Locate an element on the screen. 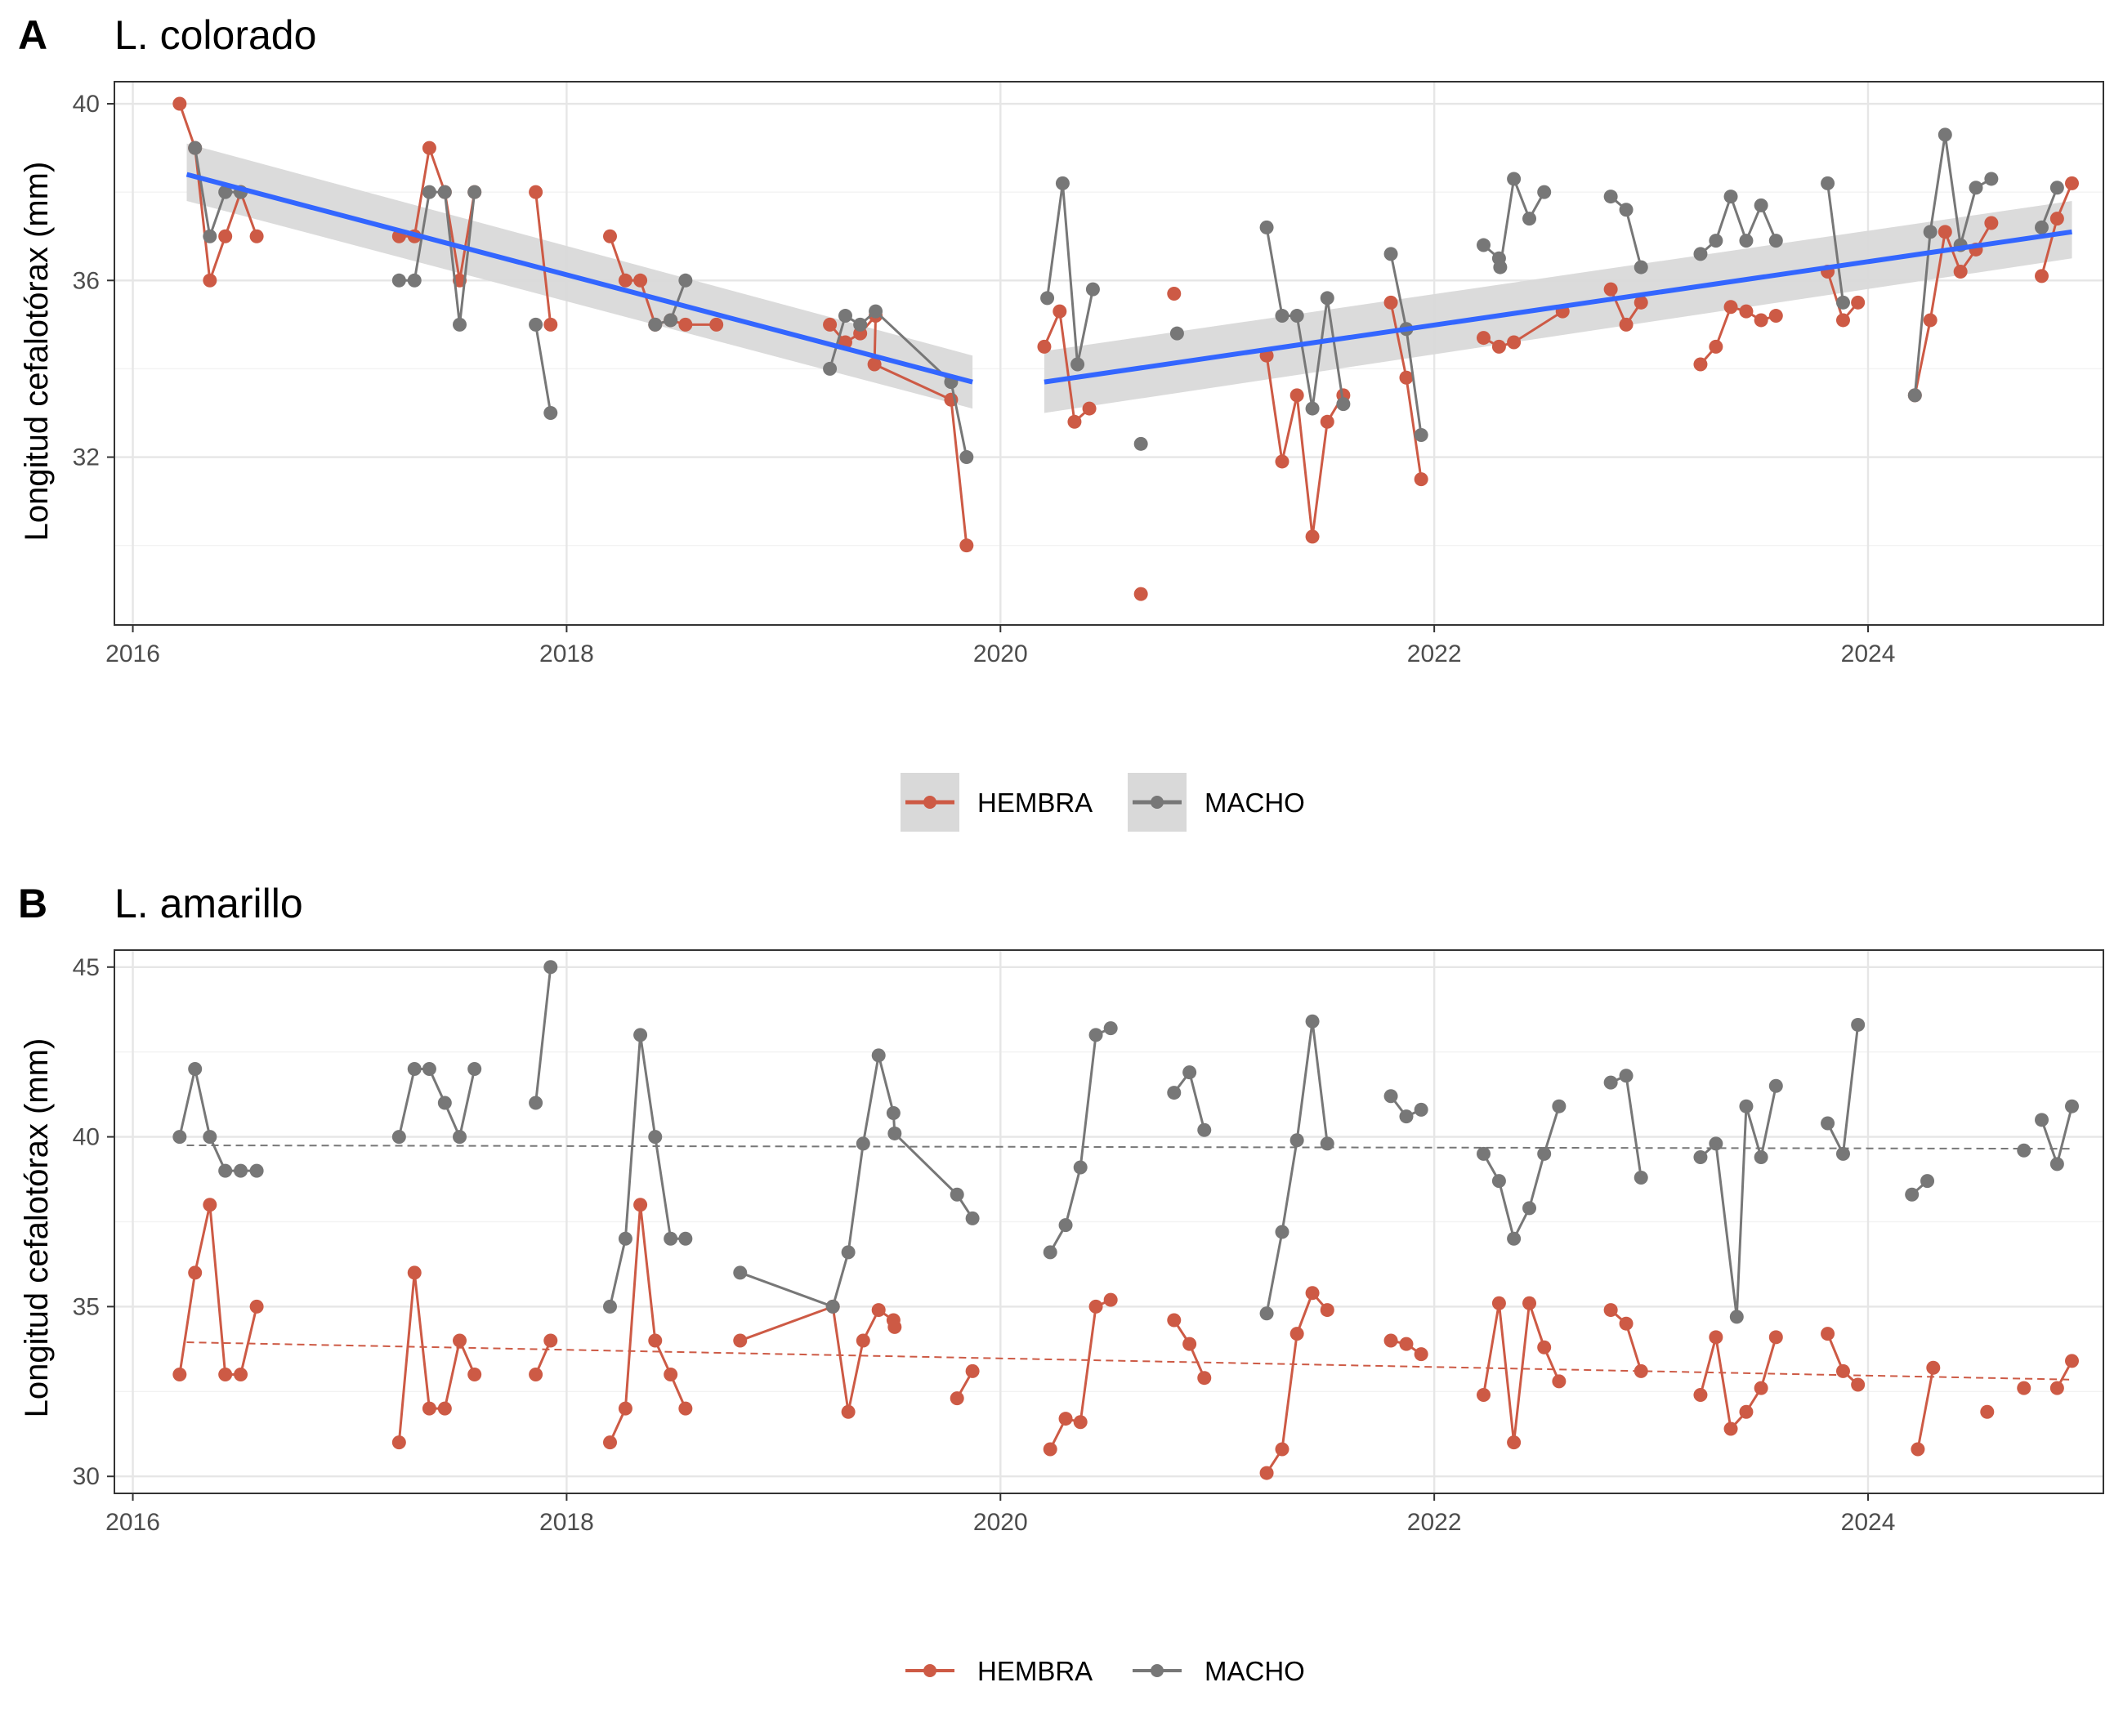 This screenshot has width=2123, height=1736. chart-a-x-tick-label: 2022 is located at coordinates (1434, 654).